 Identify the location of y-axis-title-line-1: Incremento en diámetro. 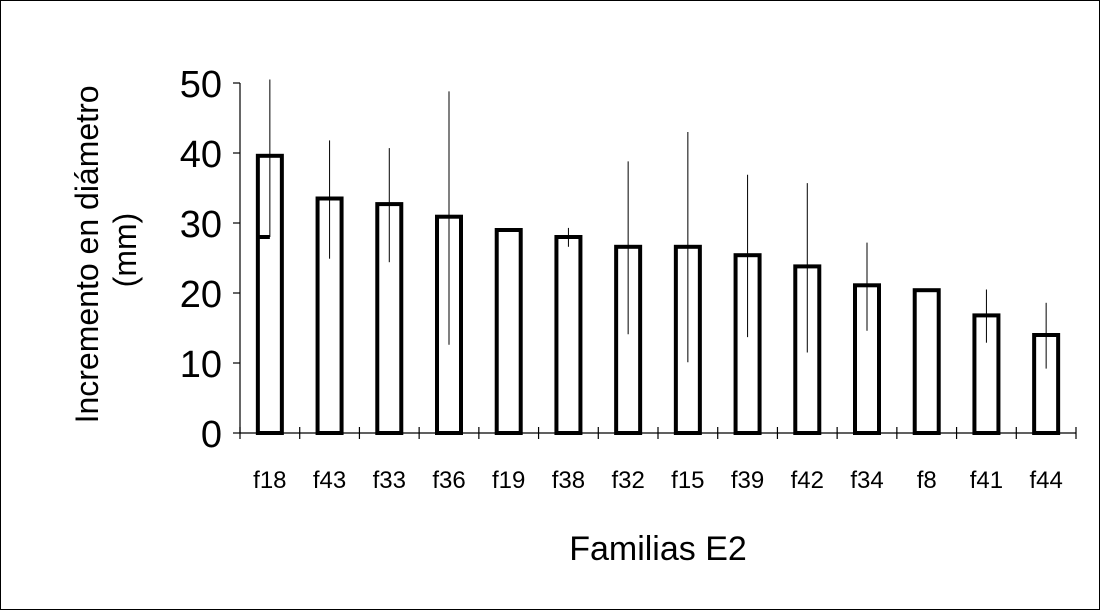
(87, 254).